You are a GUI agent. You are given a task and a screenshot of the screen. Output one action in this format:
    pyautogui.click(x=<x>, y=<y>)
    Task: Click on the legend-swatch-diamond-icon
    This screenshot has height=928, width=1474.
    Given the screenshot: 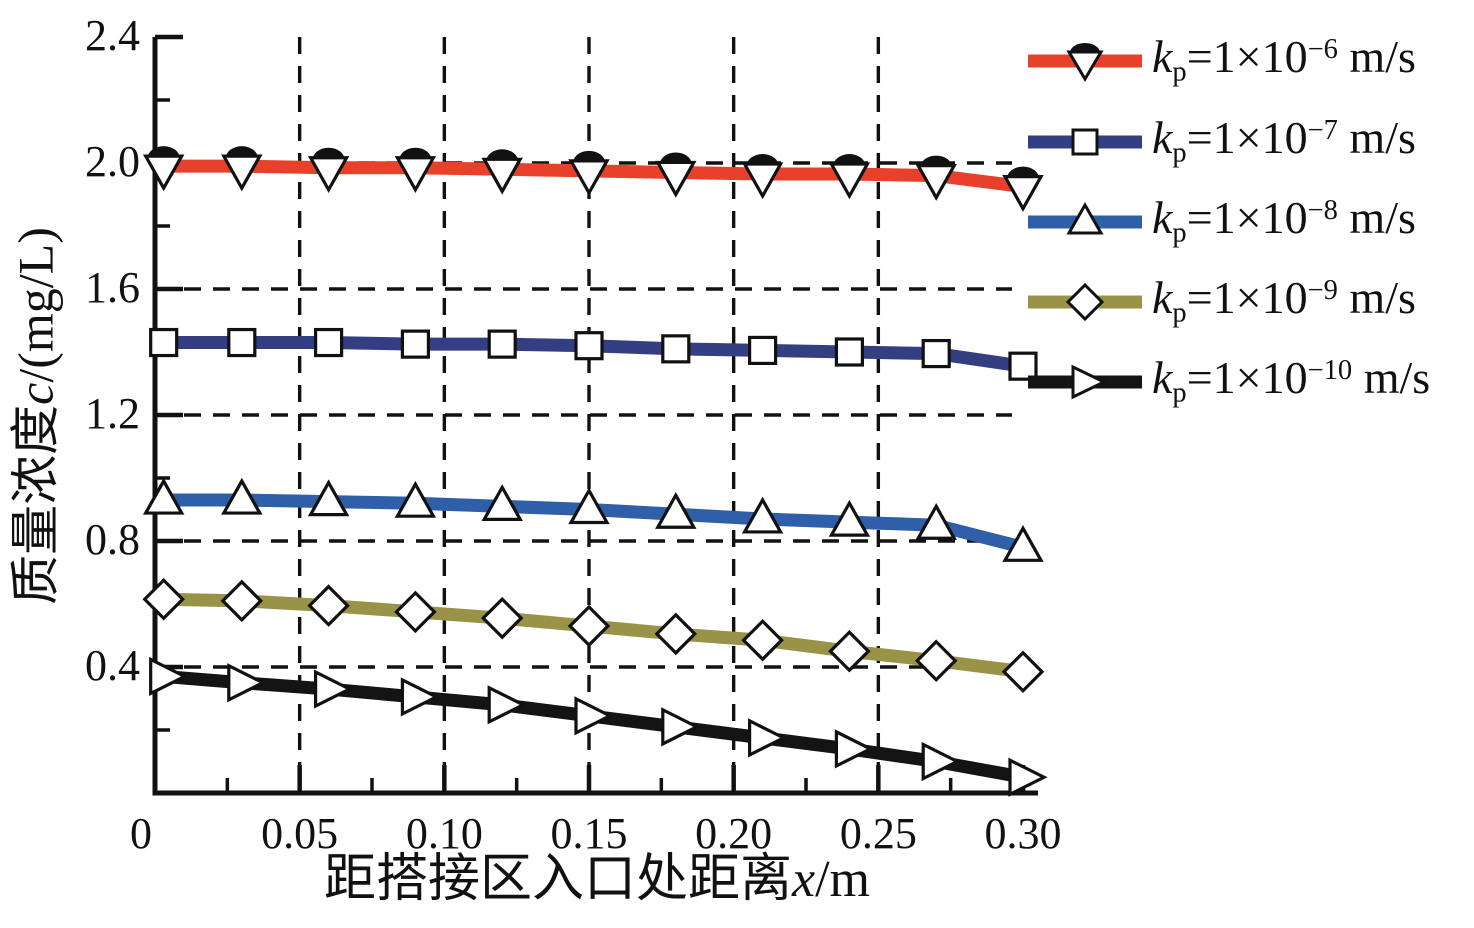 What is the action you would take?
    pyautogui.click(x=1085, y=301)
    